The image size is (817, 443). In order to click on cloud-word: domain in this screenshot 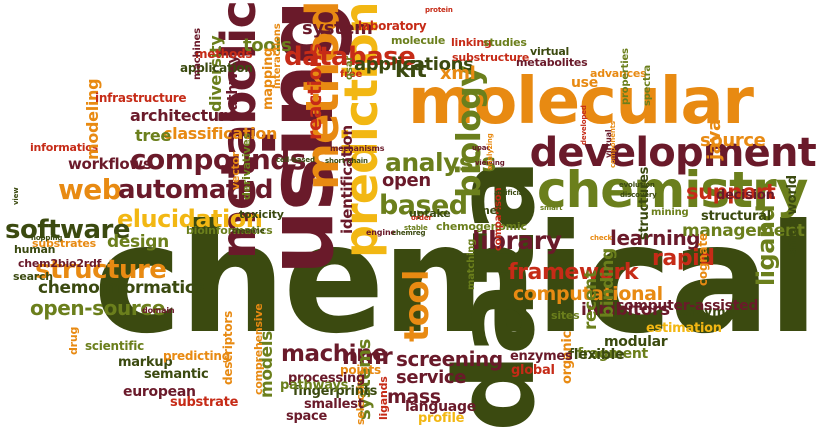, I will do `click(158, 310)`.